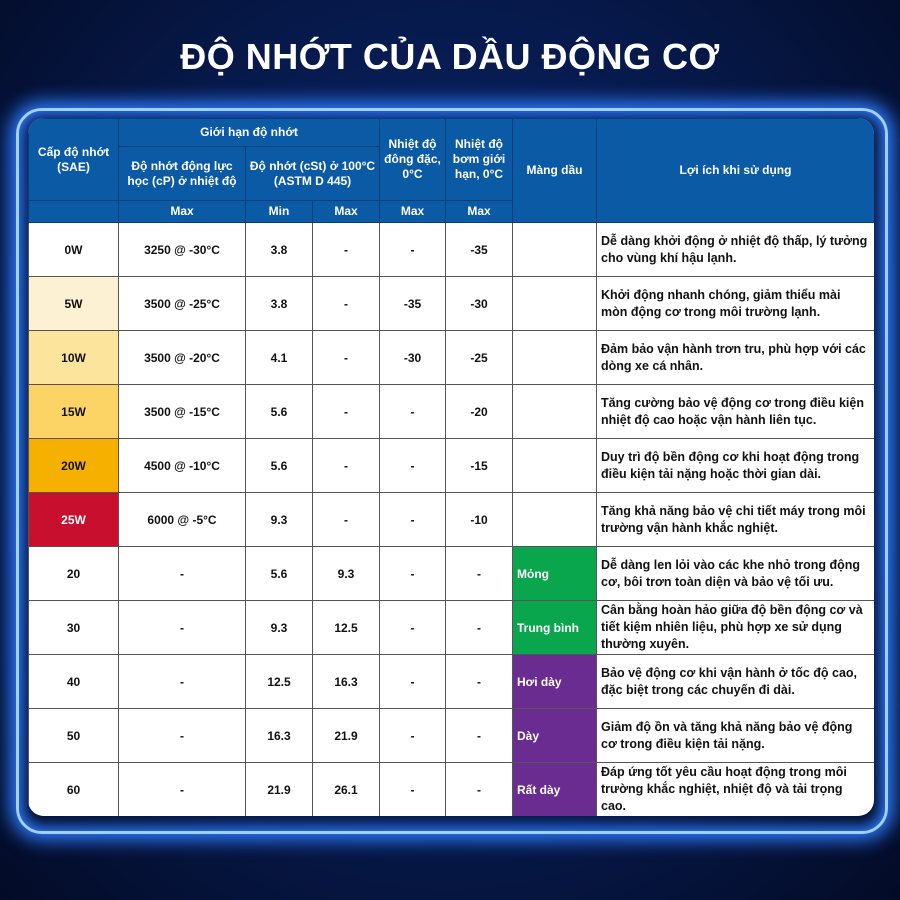  I want to click on cell-pump: -25, so click(479, 357).